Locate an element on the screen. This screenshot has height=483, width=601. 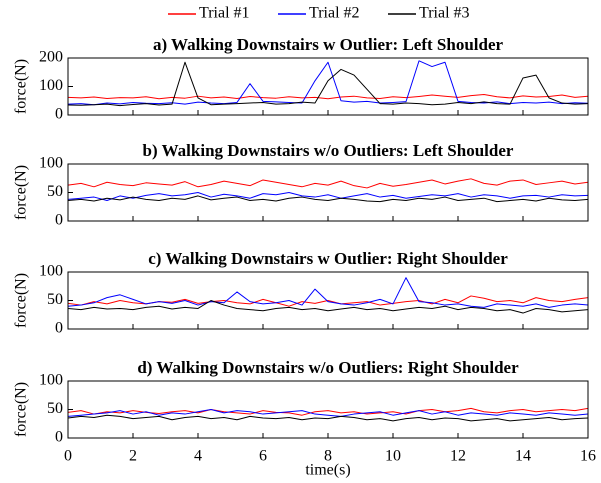
legend-label: Trial #2 is located at coordinates (334, 13).